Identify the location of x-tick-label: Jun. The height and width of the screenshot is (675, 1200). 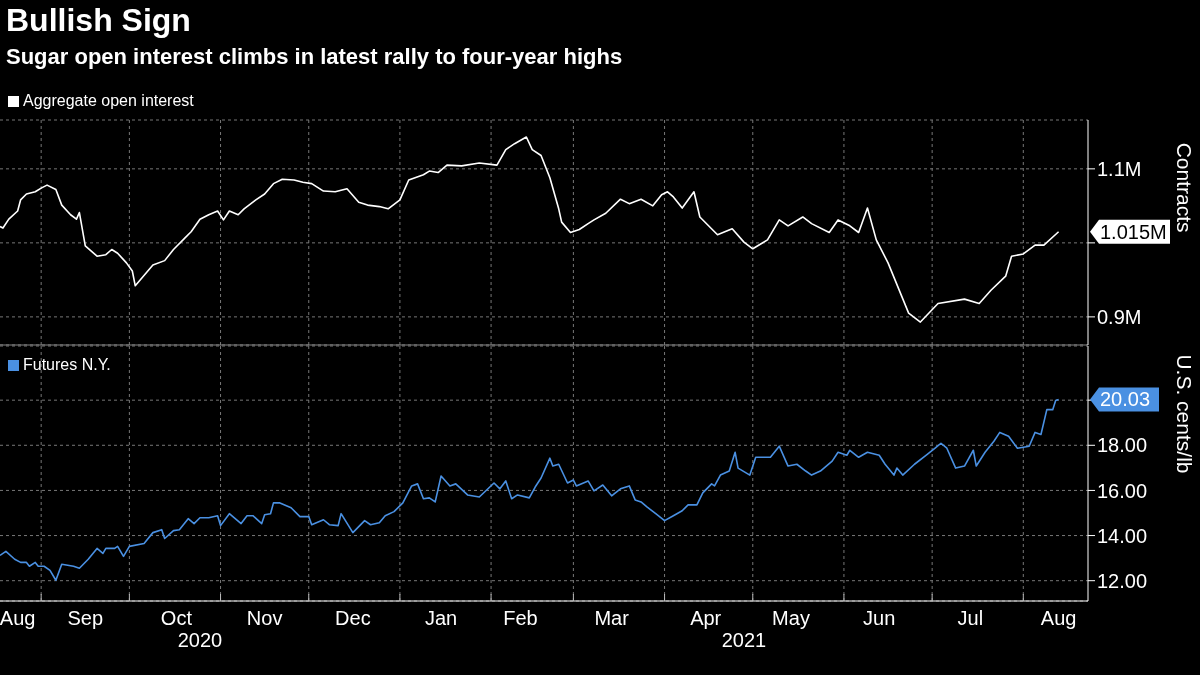
(879, 618).